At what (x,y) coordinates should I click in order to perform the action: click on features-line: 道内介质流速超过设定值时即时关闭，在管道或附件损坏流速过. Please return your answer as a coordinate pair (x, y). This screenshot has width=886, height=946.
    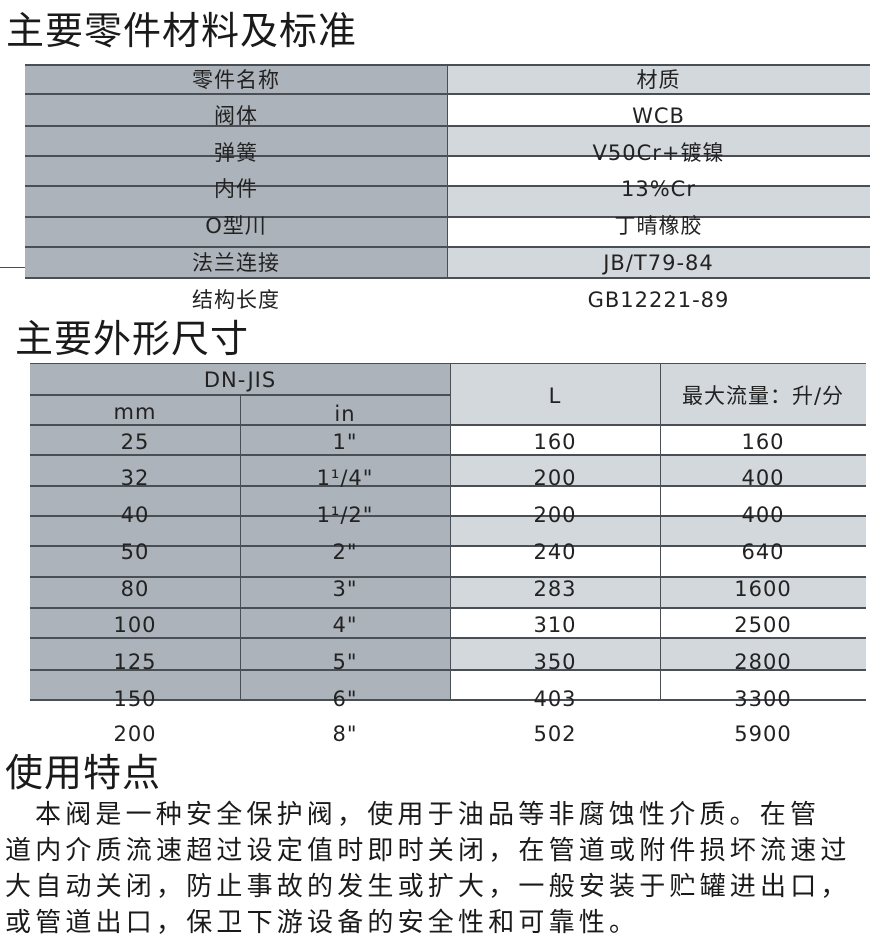
    Looking at the image, I should click on (428, 851).